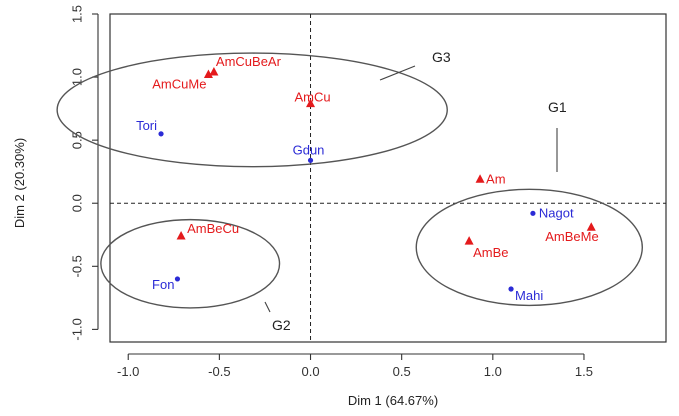  What do you see at coordinates (76, 140) in the screenshot?
I see `y-tick-label: 0.5` at bounding box center [76, 140].